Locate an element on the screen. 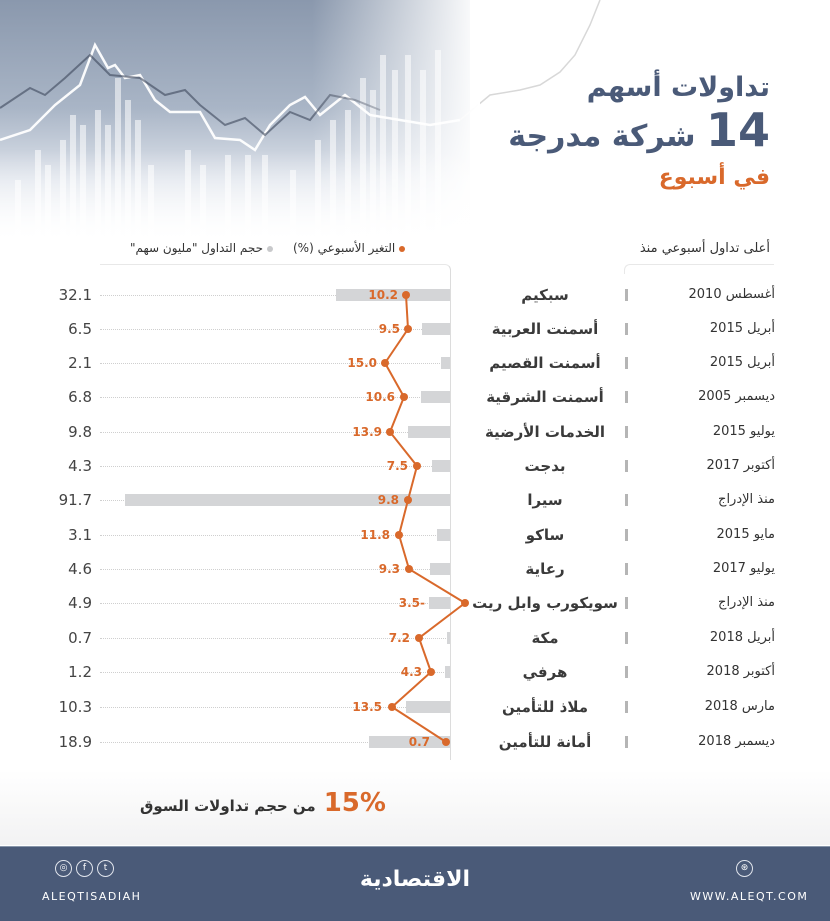  title-line3: في أسبوع is located at coordinates (714, 177).